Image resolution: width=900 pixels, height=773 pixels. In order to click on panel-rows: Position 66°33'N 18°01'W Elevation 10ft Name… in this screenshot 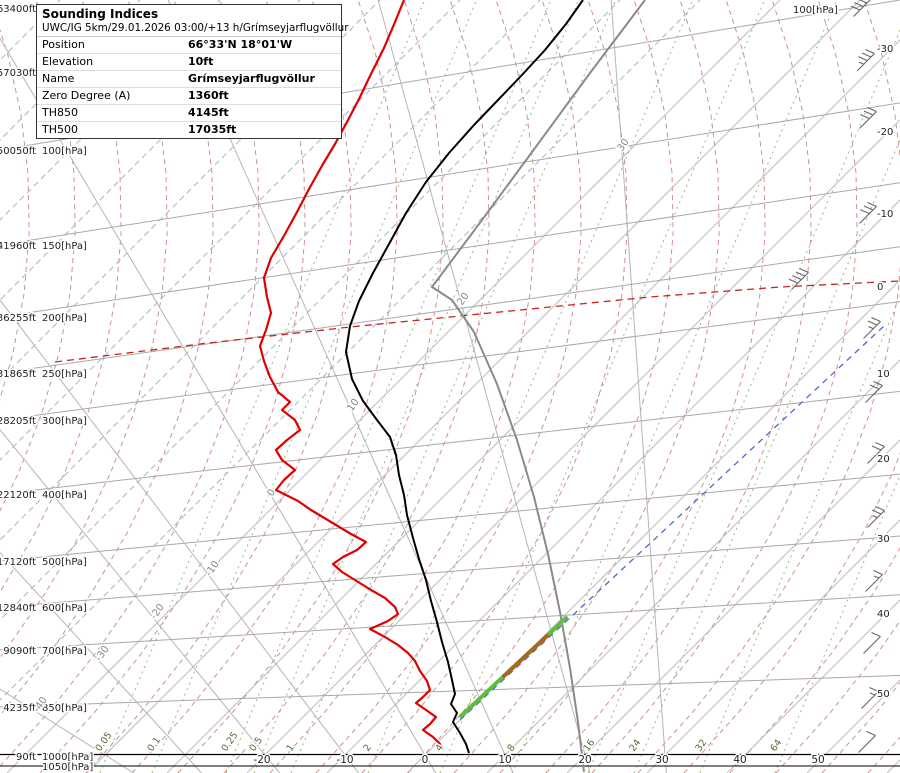, I will do `click(189, 87)`.